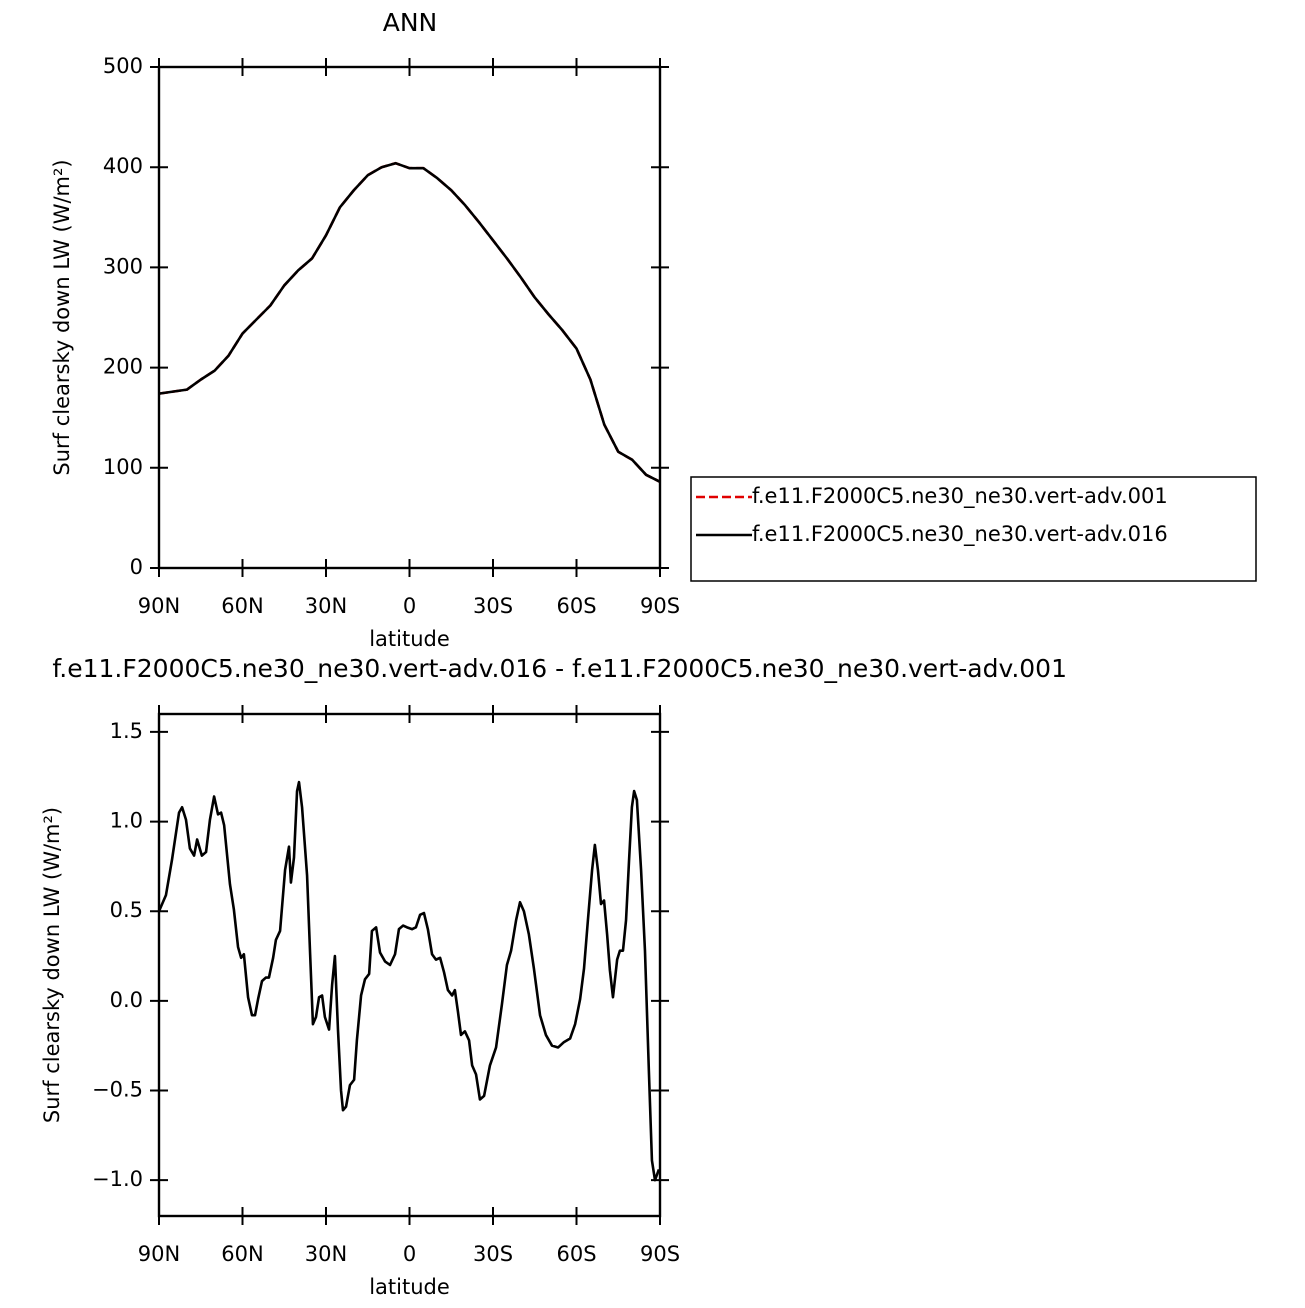 The height and width of the screenshot is (1308, 1305). Describe the element at coordinates (126, 1000) in the screenshot. I see `y-tick-label: 0.0` at that location.